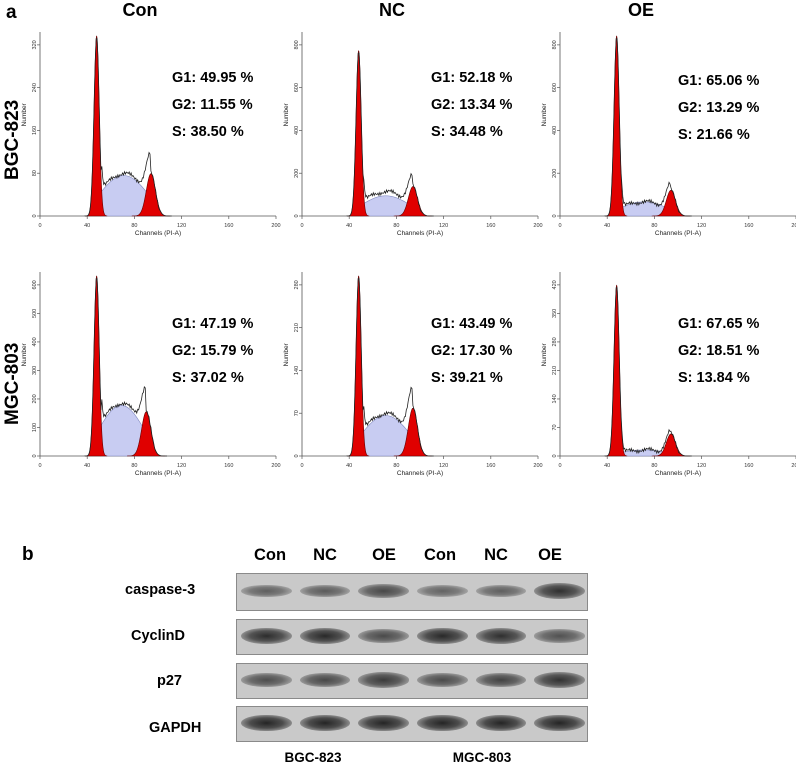  Describe the element at coordinates (11, 12) in the screenshot. I see `panel-a-letter: a` at that location.